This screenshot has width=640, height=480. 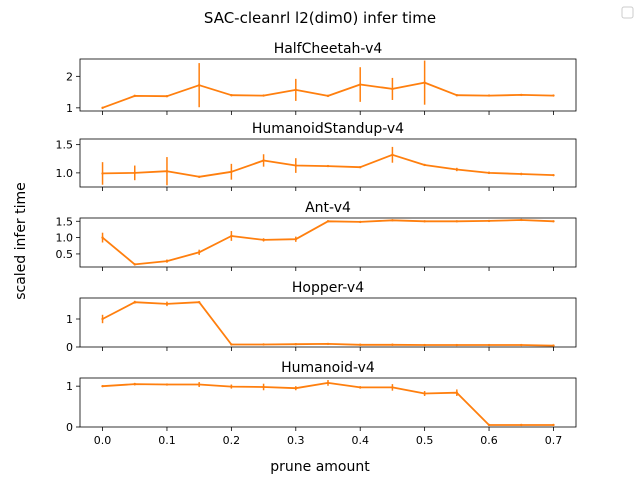 What do you see at coordinates (489, 440) in the screenshot?
I see `x-tick-label: 0.6` at bounding box center [489, 440].